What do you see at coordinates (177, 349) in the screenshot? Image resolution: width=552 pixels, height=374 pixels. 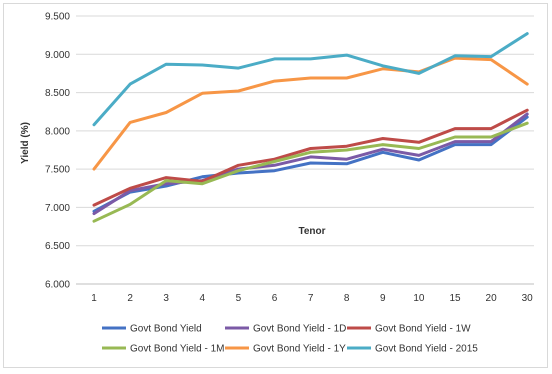 I see `legend-label: Govt Bond Yield - 1M` at bounding box center [177, 349].